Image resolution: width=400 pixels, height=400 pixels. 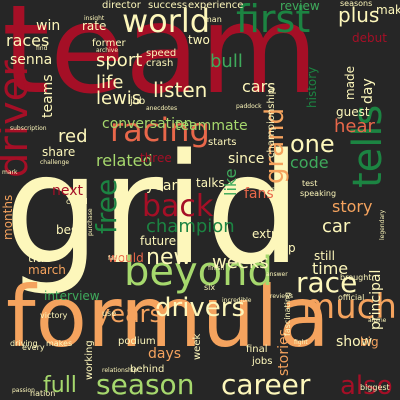 I want to click on word-career: career, so click(x=266, y=384).